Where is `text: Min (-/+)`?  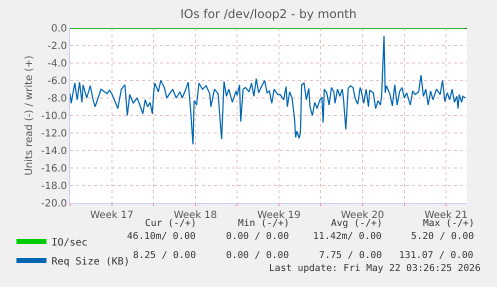 text: Min (-/+) is located at coordinates (264, 223).